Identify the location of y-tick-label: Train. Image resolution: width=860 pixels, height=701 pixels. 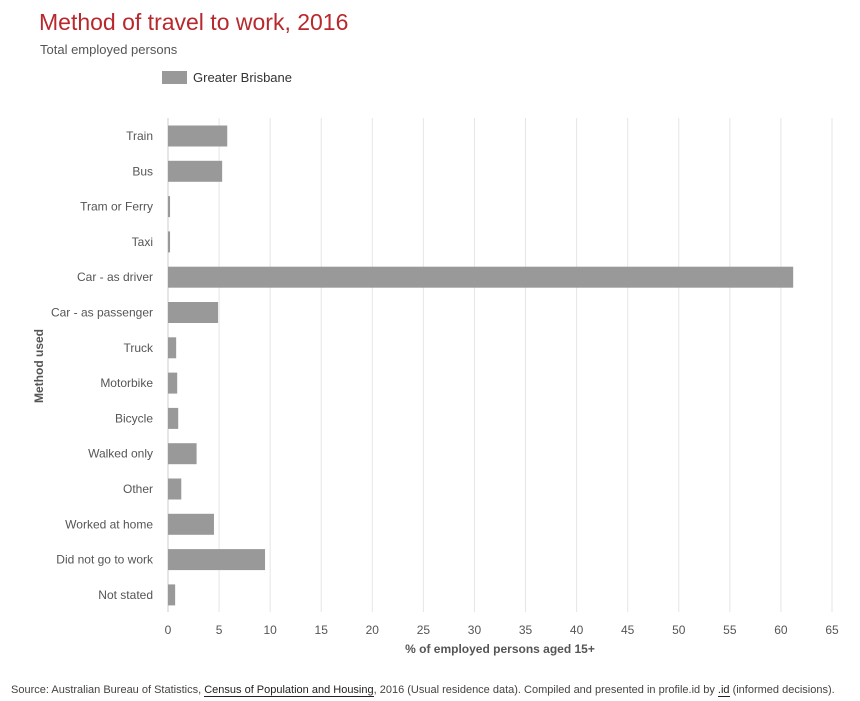
(139, 136).